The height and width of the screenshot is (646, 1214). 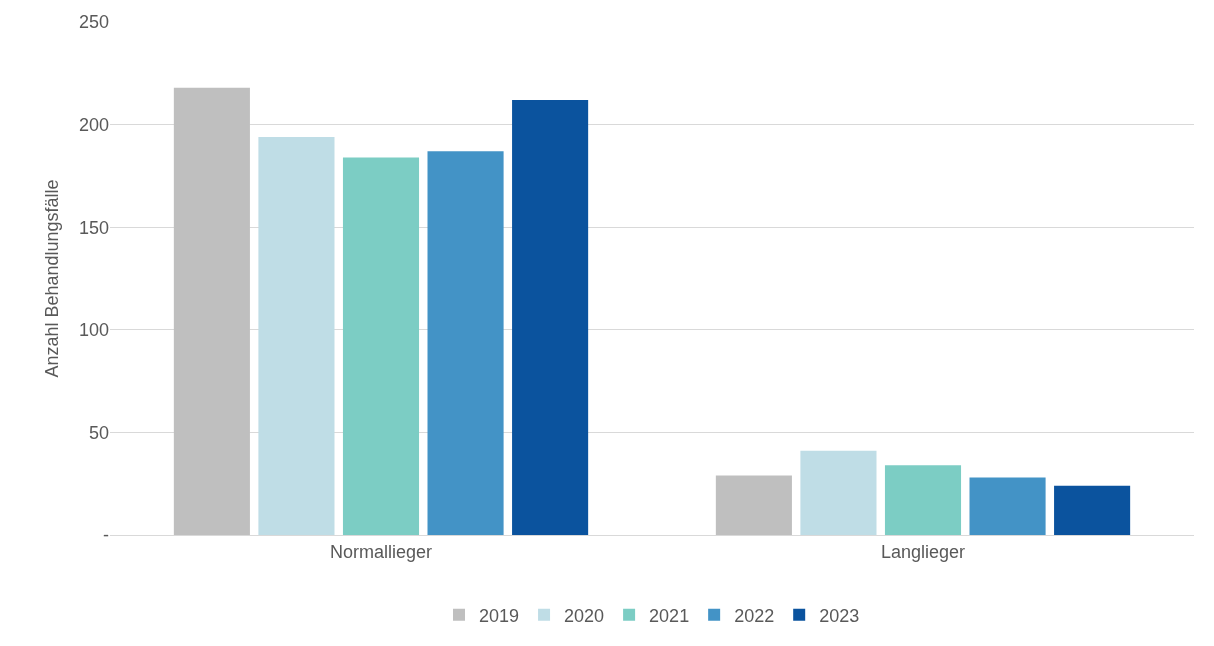 What do you see at coordinates (923, 551) in the screenshot?
I see `x-tick-label: Langlieger` at bounding box center [923, 551].